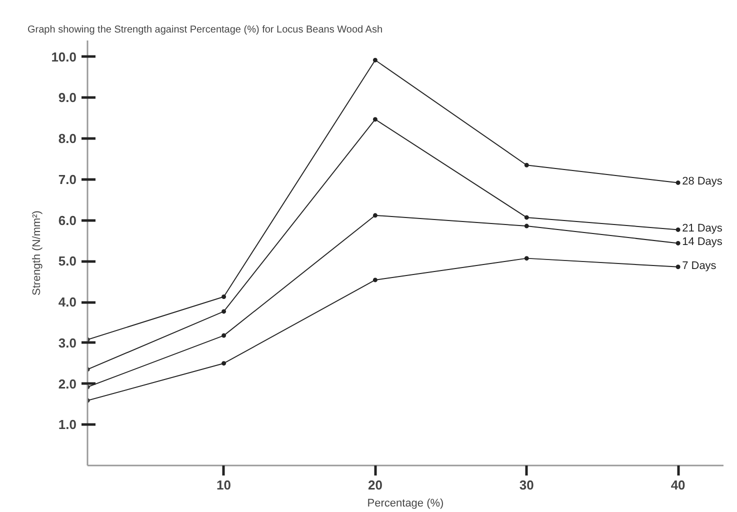  What do you see at coordinates (205, 30) in the screenshot?
I see `chart-title: Graph showing the Strength against Percentage (%) for Locus Beans Wood Ash` at bounding box center [205, 30].